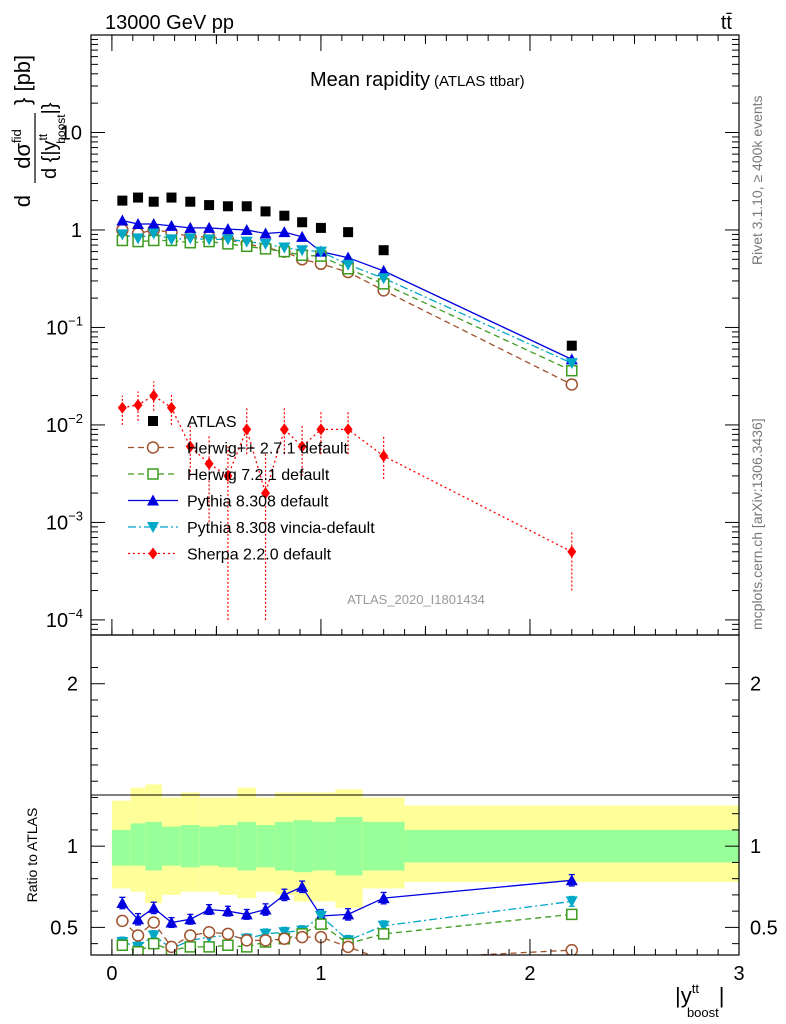  What do you see at coordinates (75, 613) in the screenshot?
I see `y-tick-label-exponent: −4` at bounding box center [75, 613].